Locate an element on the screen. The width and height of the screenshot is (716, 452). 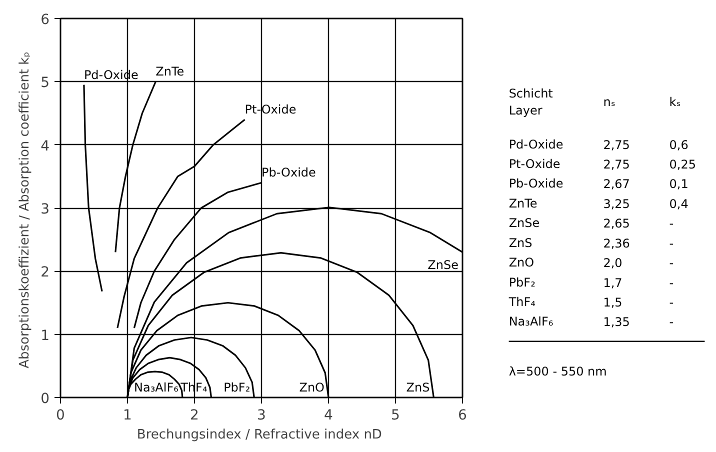
text: 0,4 is located at coordinates (678, 203).